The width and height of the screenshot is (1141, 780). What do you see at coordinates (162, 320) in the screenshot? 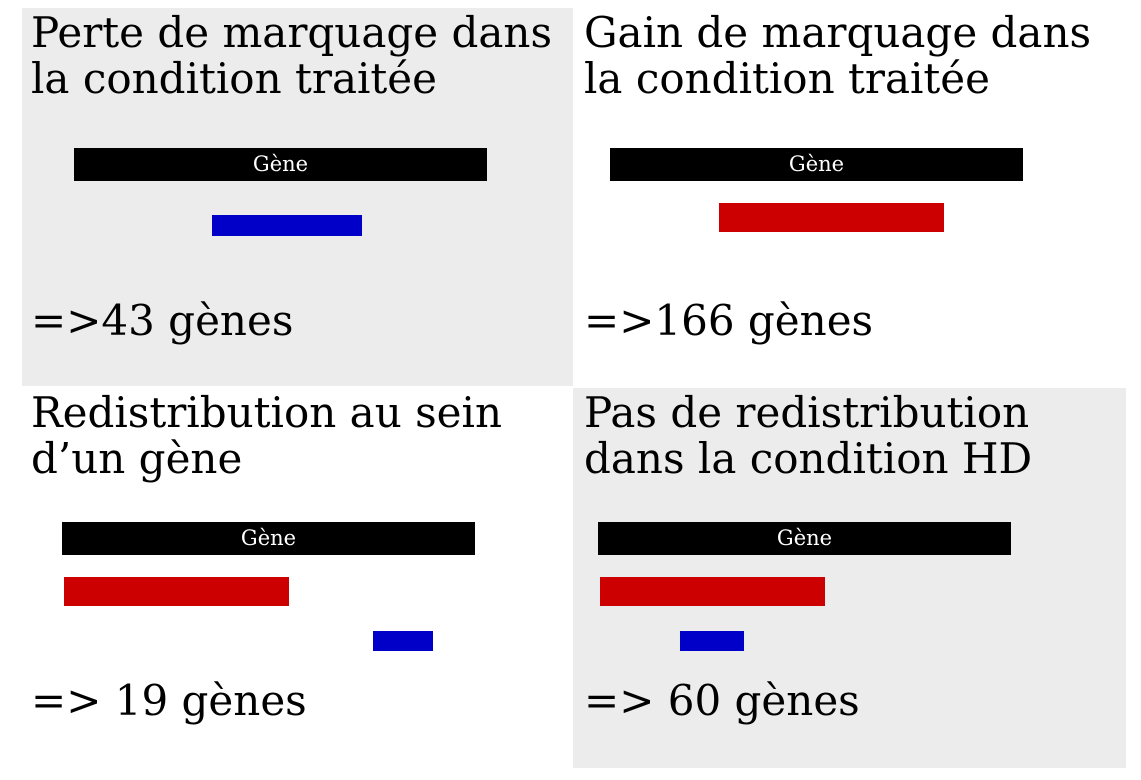
I see `gene-count: =>43 gènes` at bounding box center [162, 320].